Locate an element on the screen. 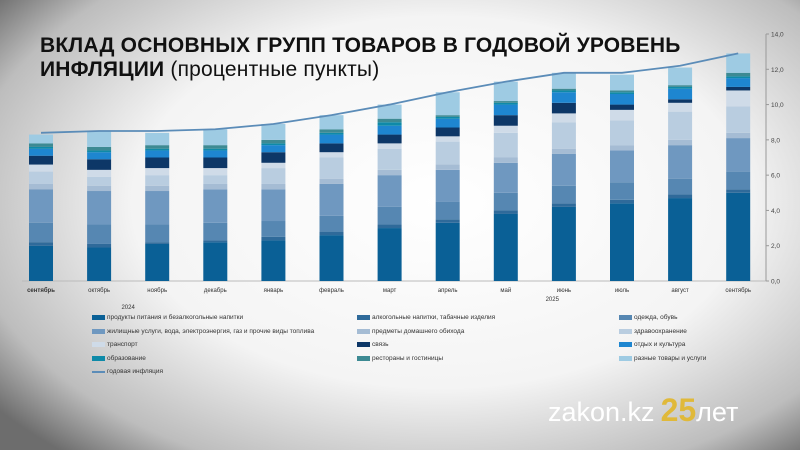 This screenshot has height=450, width=800. legend-label: транспорт is located at coordinates (122, 344).